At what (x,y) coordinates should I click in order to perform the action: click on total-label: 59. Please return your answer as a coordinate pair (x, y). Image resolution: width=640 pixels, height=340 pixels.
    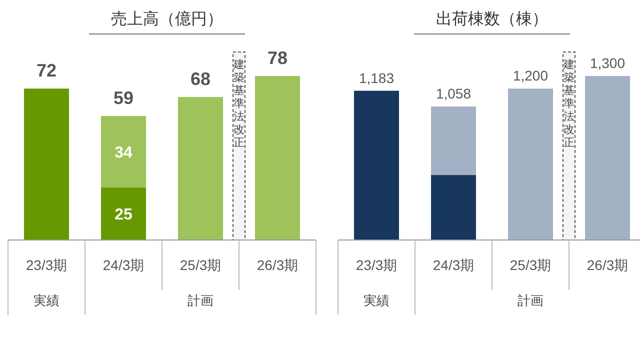
    Looking at the image, I should click on (123, 98).